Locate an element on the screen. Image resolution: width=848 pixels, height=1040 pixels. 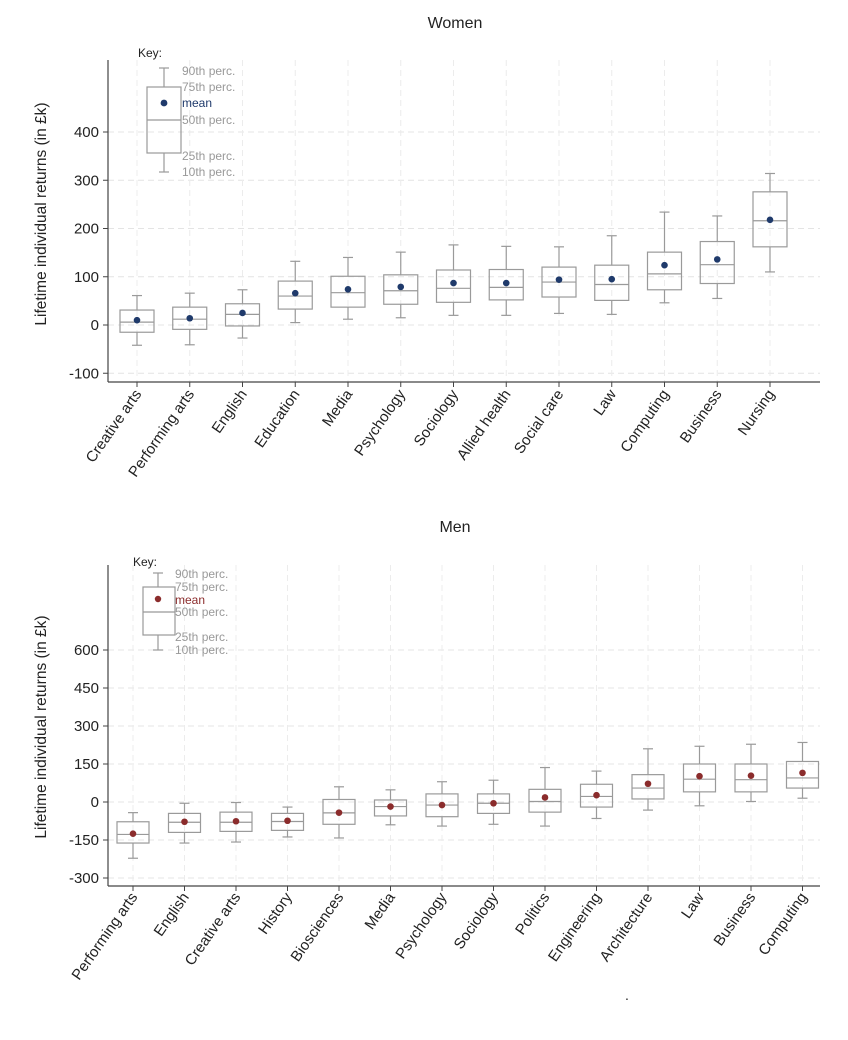
women-key-mean-dot is located at coordinates (164, 103).